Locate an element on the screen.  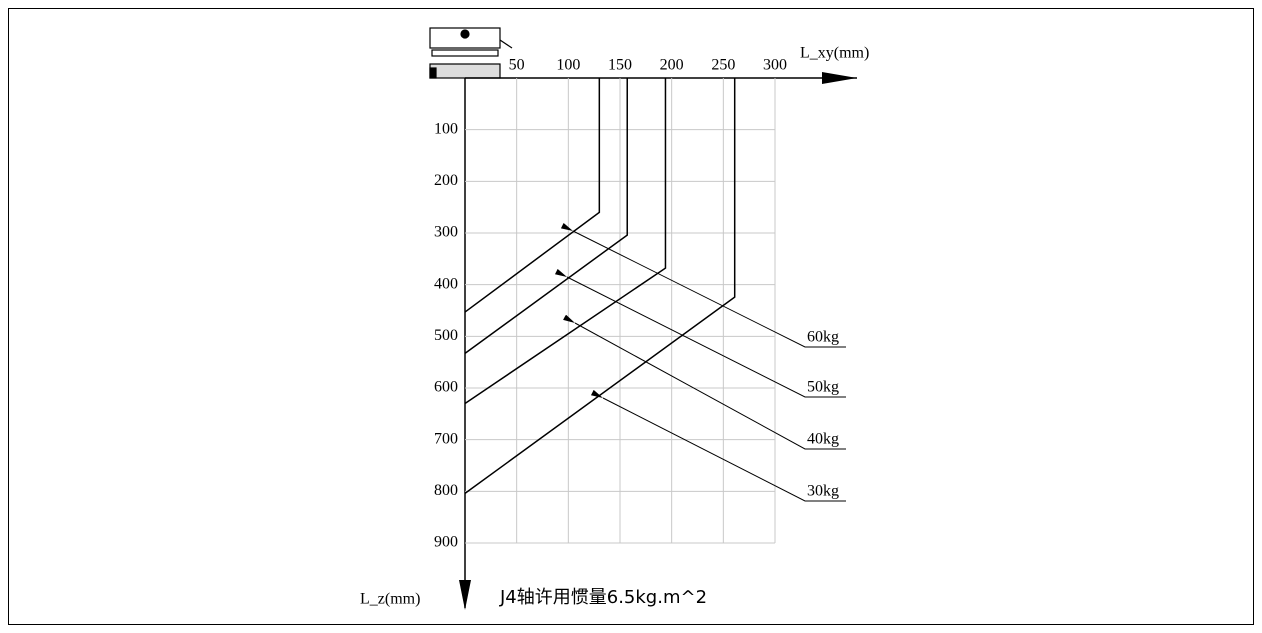
x-axis-arrow is located at coordinates (839, 78).